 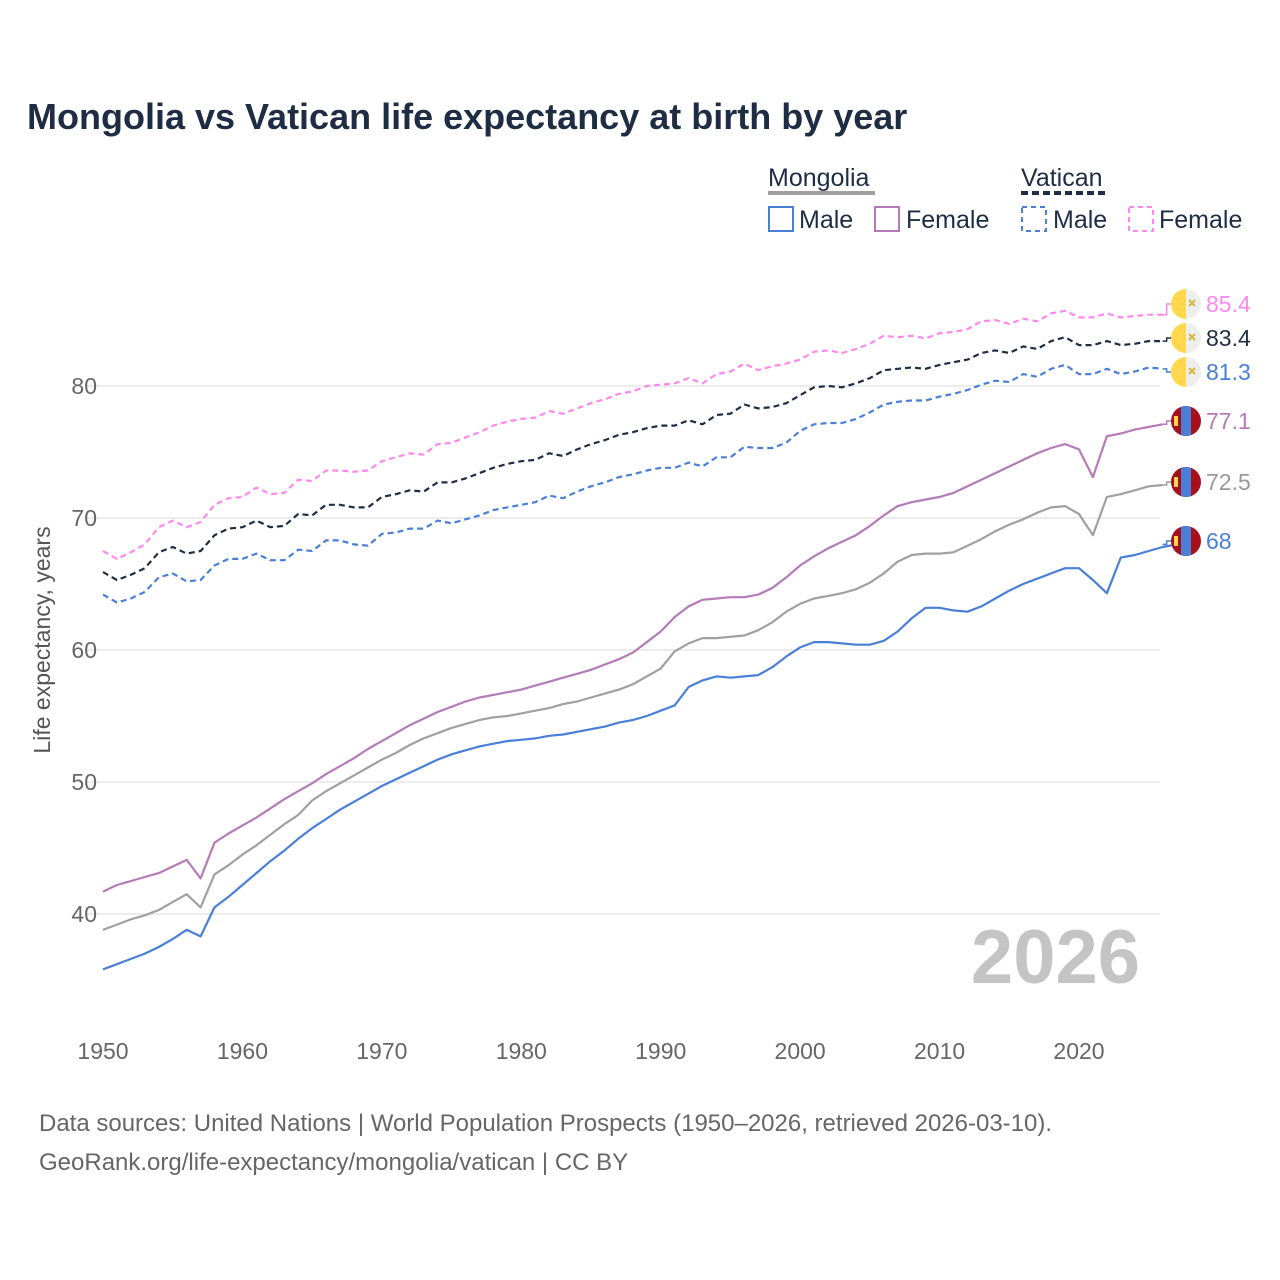 What do you see at coordinates (947, 220) in the screenshot?
I see `legend-label-mongolia-female: Female` at bounding box center [947, 220].